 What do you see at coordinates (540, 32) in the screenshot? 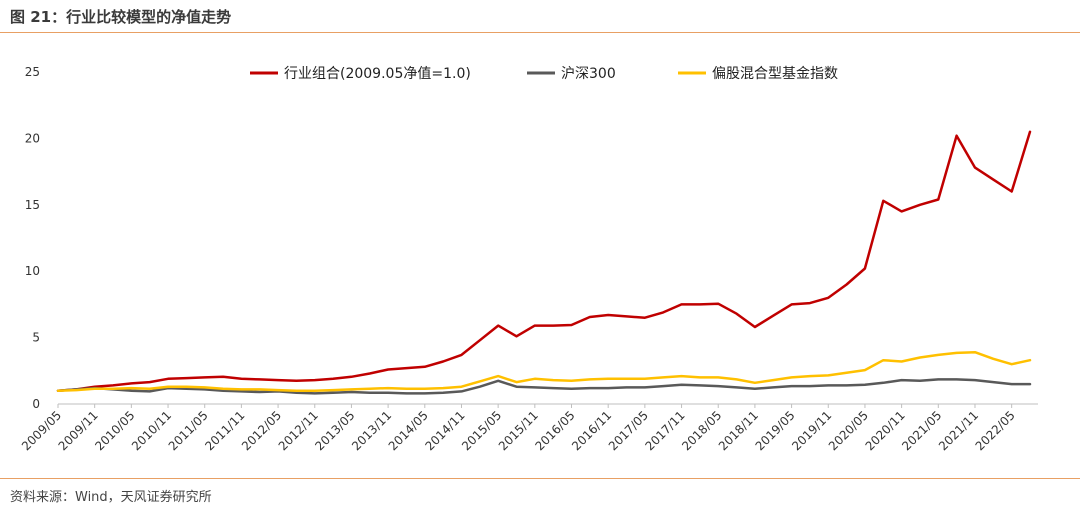
I see `top-divider` at bounding box center [540, 32].